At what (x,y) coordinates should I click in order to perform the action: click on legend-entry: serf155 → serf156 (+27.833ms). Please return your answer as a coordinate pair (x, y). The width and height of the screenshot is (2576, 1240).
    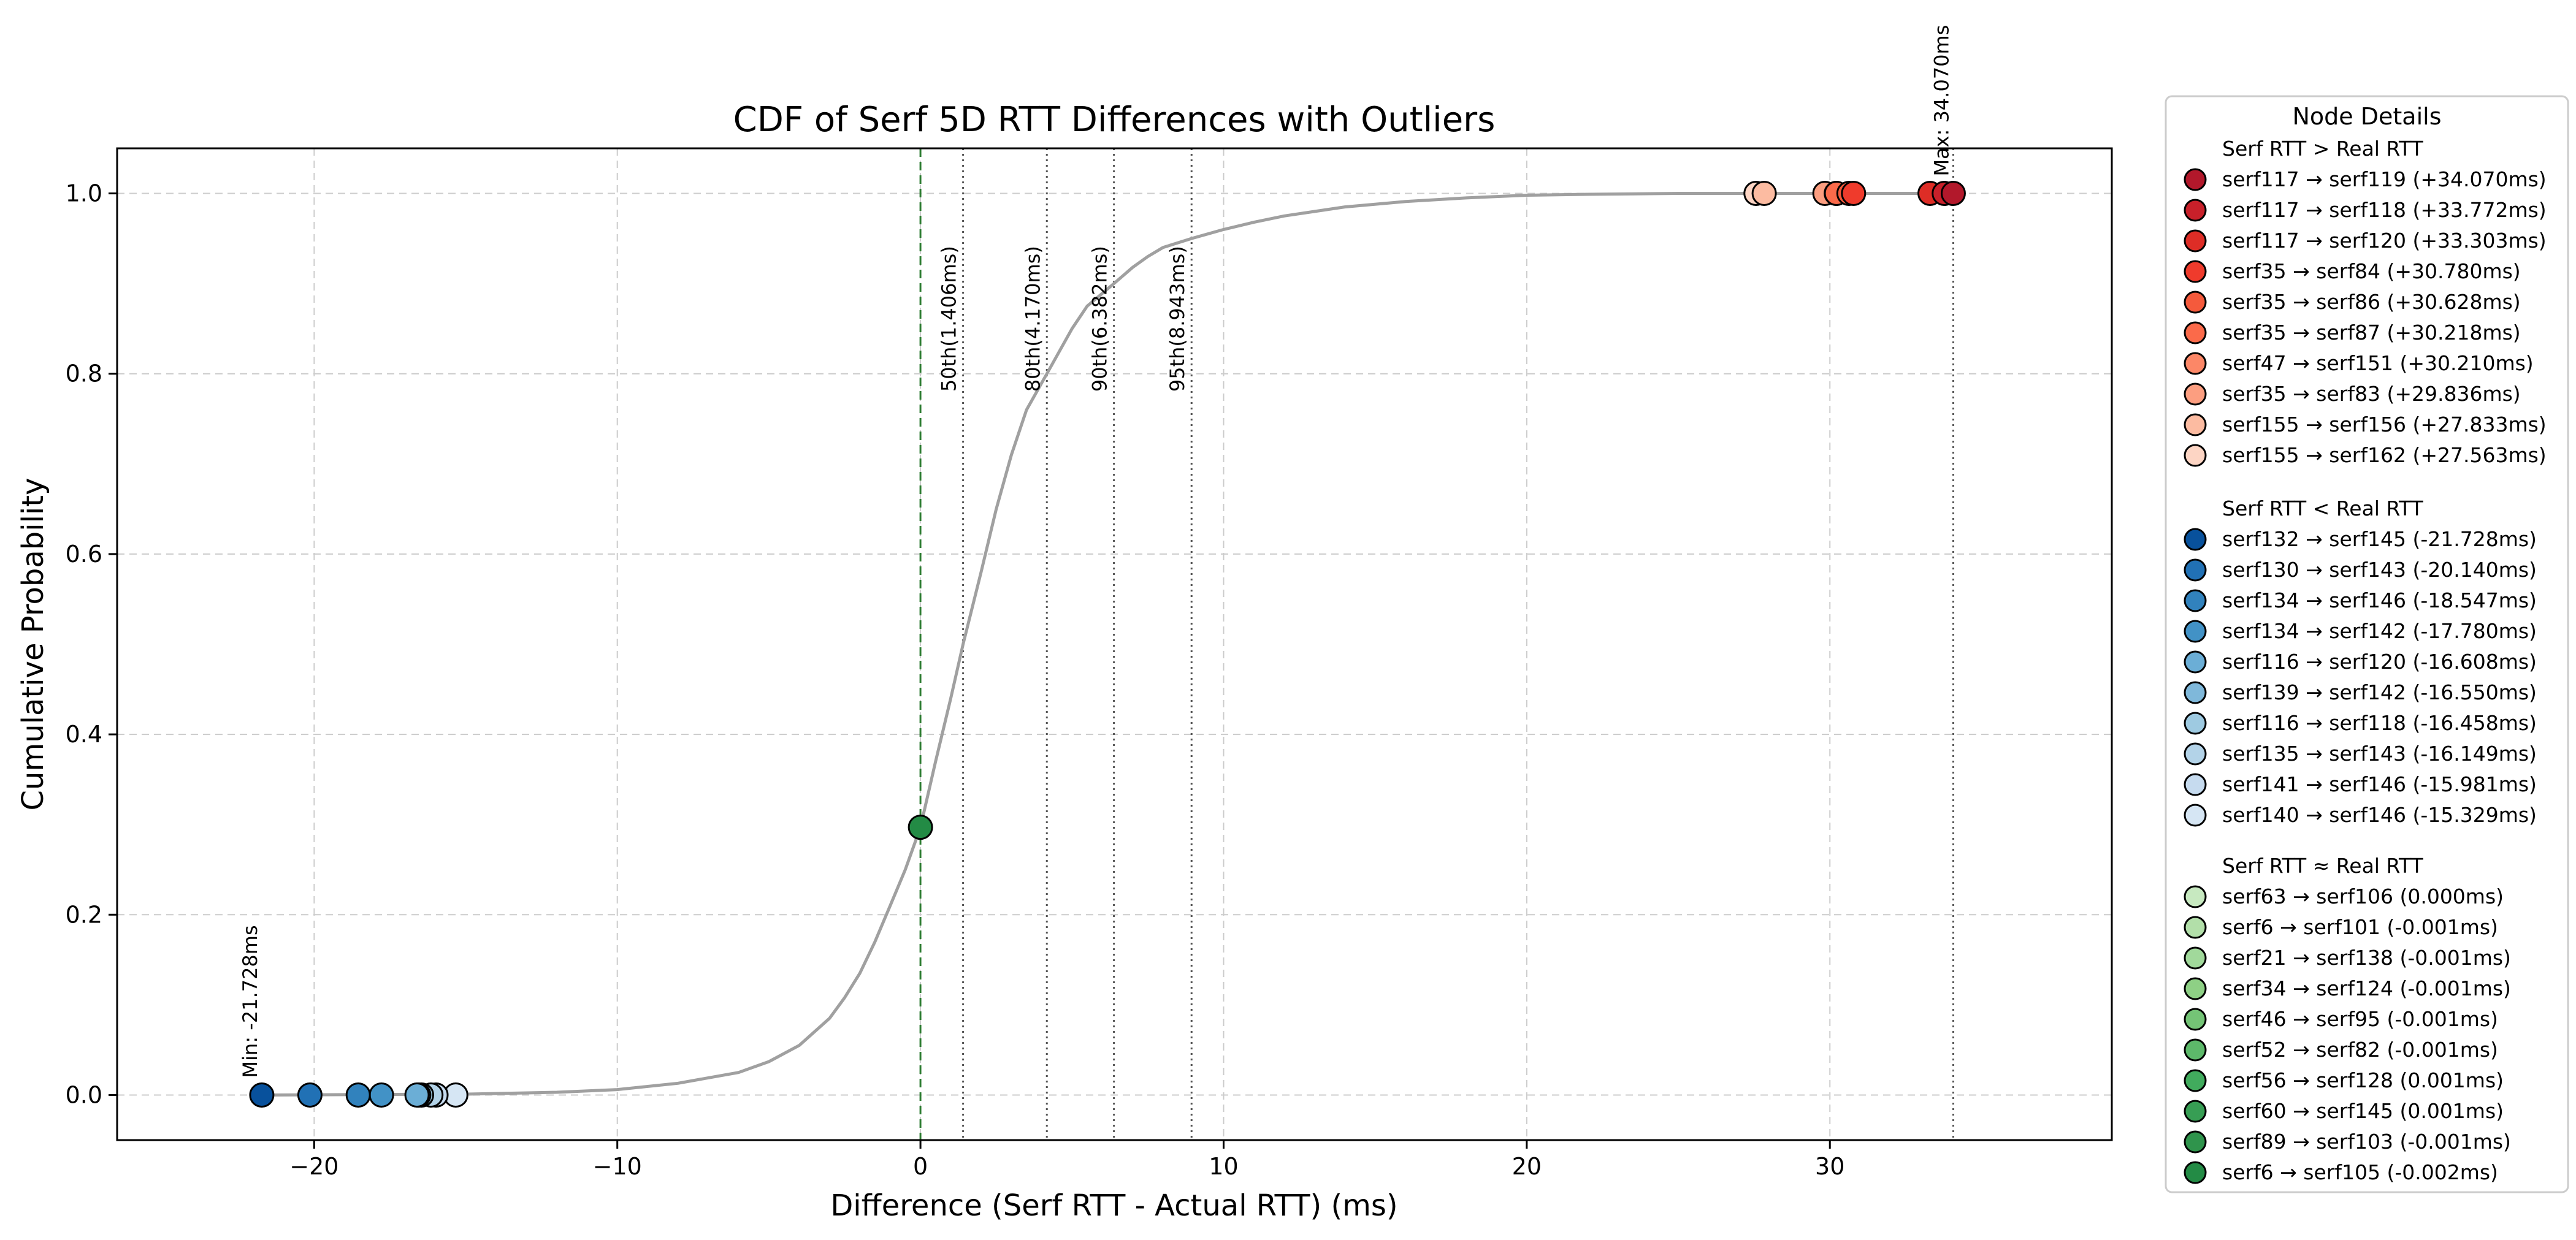
    Looking at the image, I should click on (2384, 425).